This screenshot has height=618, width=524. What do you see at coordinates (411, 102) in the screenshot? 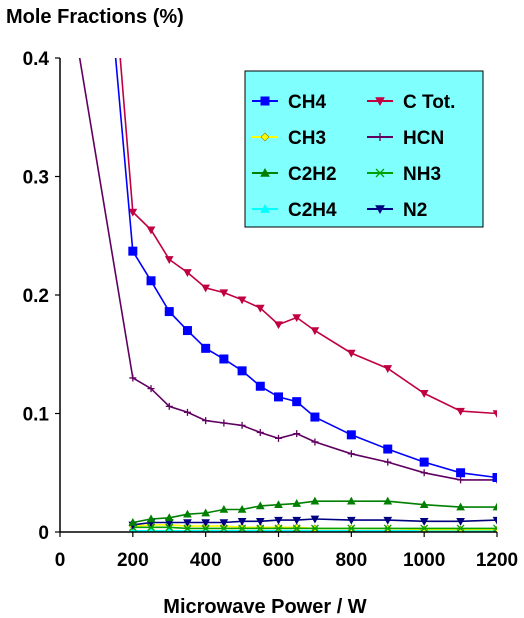
I see `legend-item-c-tot: C Tot.` at bounding box center [411, 102].